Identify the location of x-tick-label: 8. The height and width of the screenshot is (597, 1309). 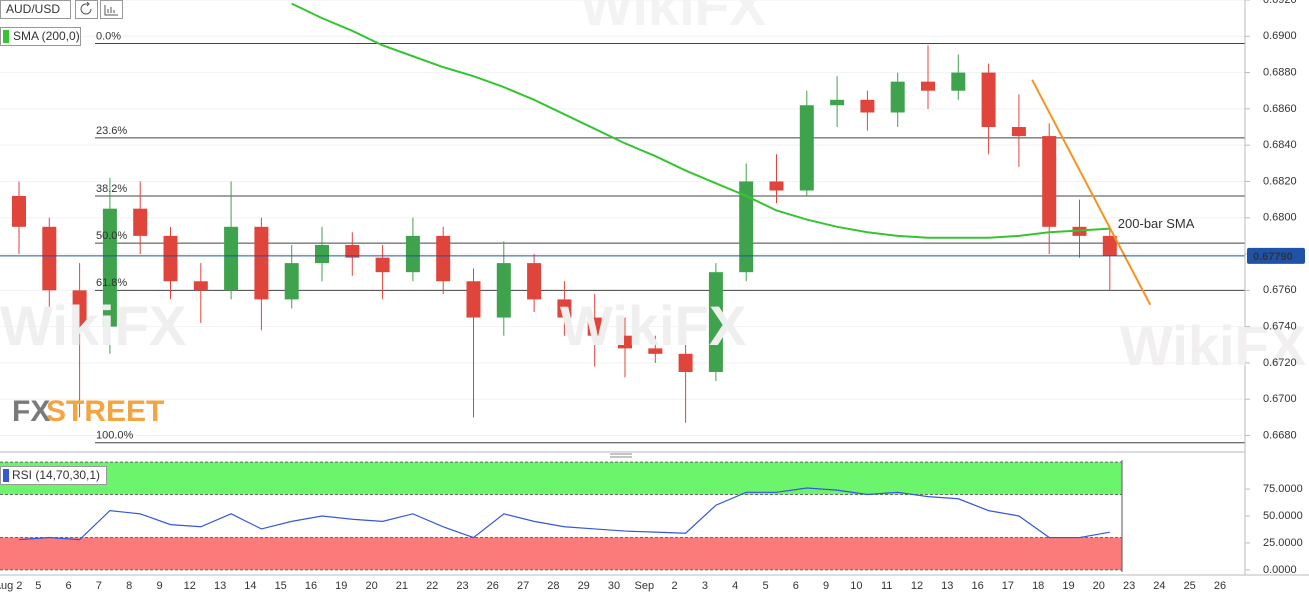
(129, 586).